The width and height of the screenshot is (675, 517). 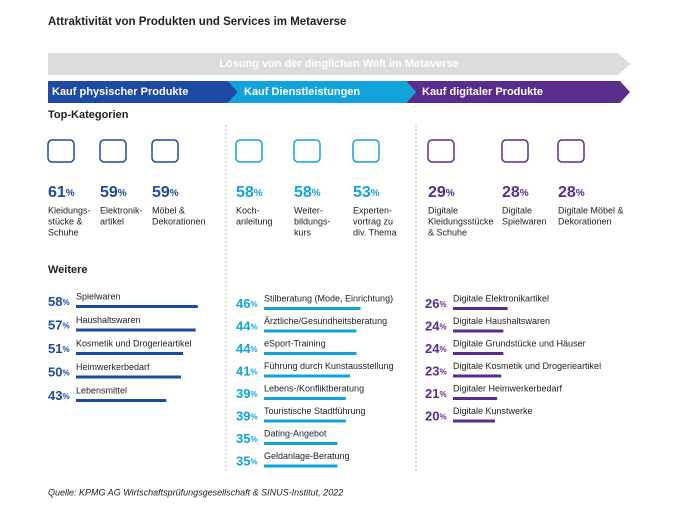 I want to click on value-label: 43%, so click(x=59, y=395).